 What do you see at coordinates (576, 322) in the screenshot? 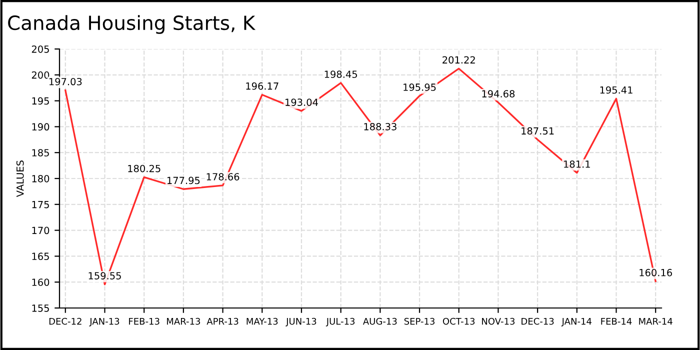
I see `x-tick-label: JAN-14` at bounding box center [576, 322].